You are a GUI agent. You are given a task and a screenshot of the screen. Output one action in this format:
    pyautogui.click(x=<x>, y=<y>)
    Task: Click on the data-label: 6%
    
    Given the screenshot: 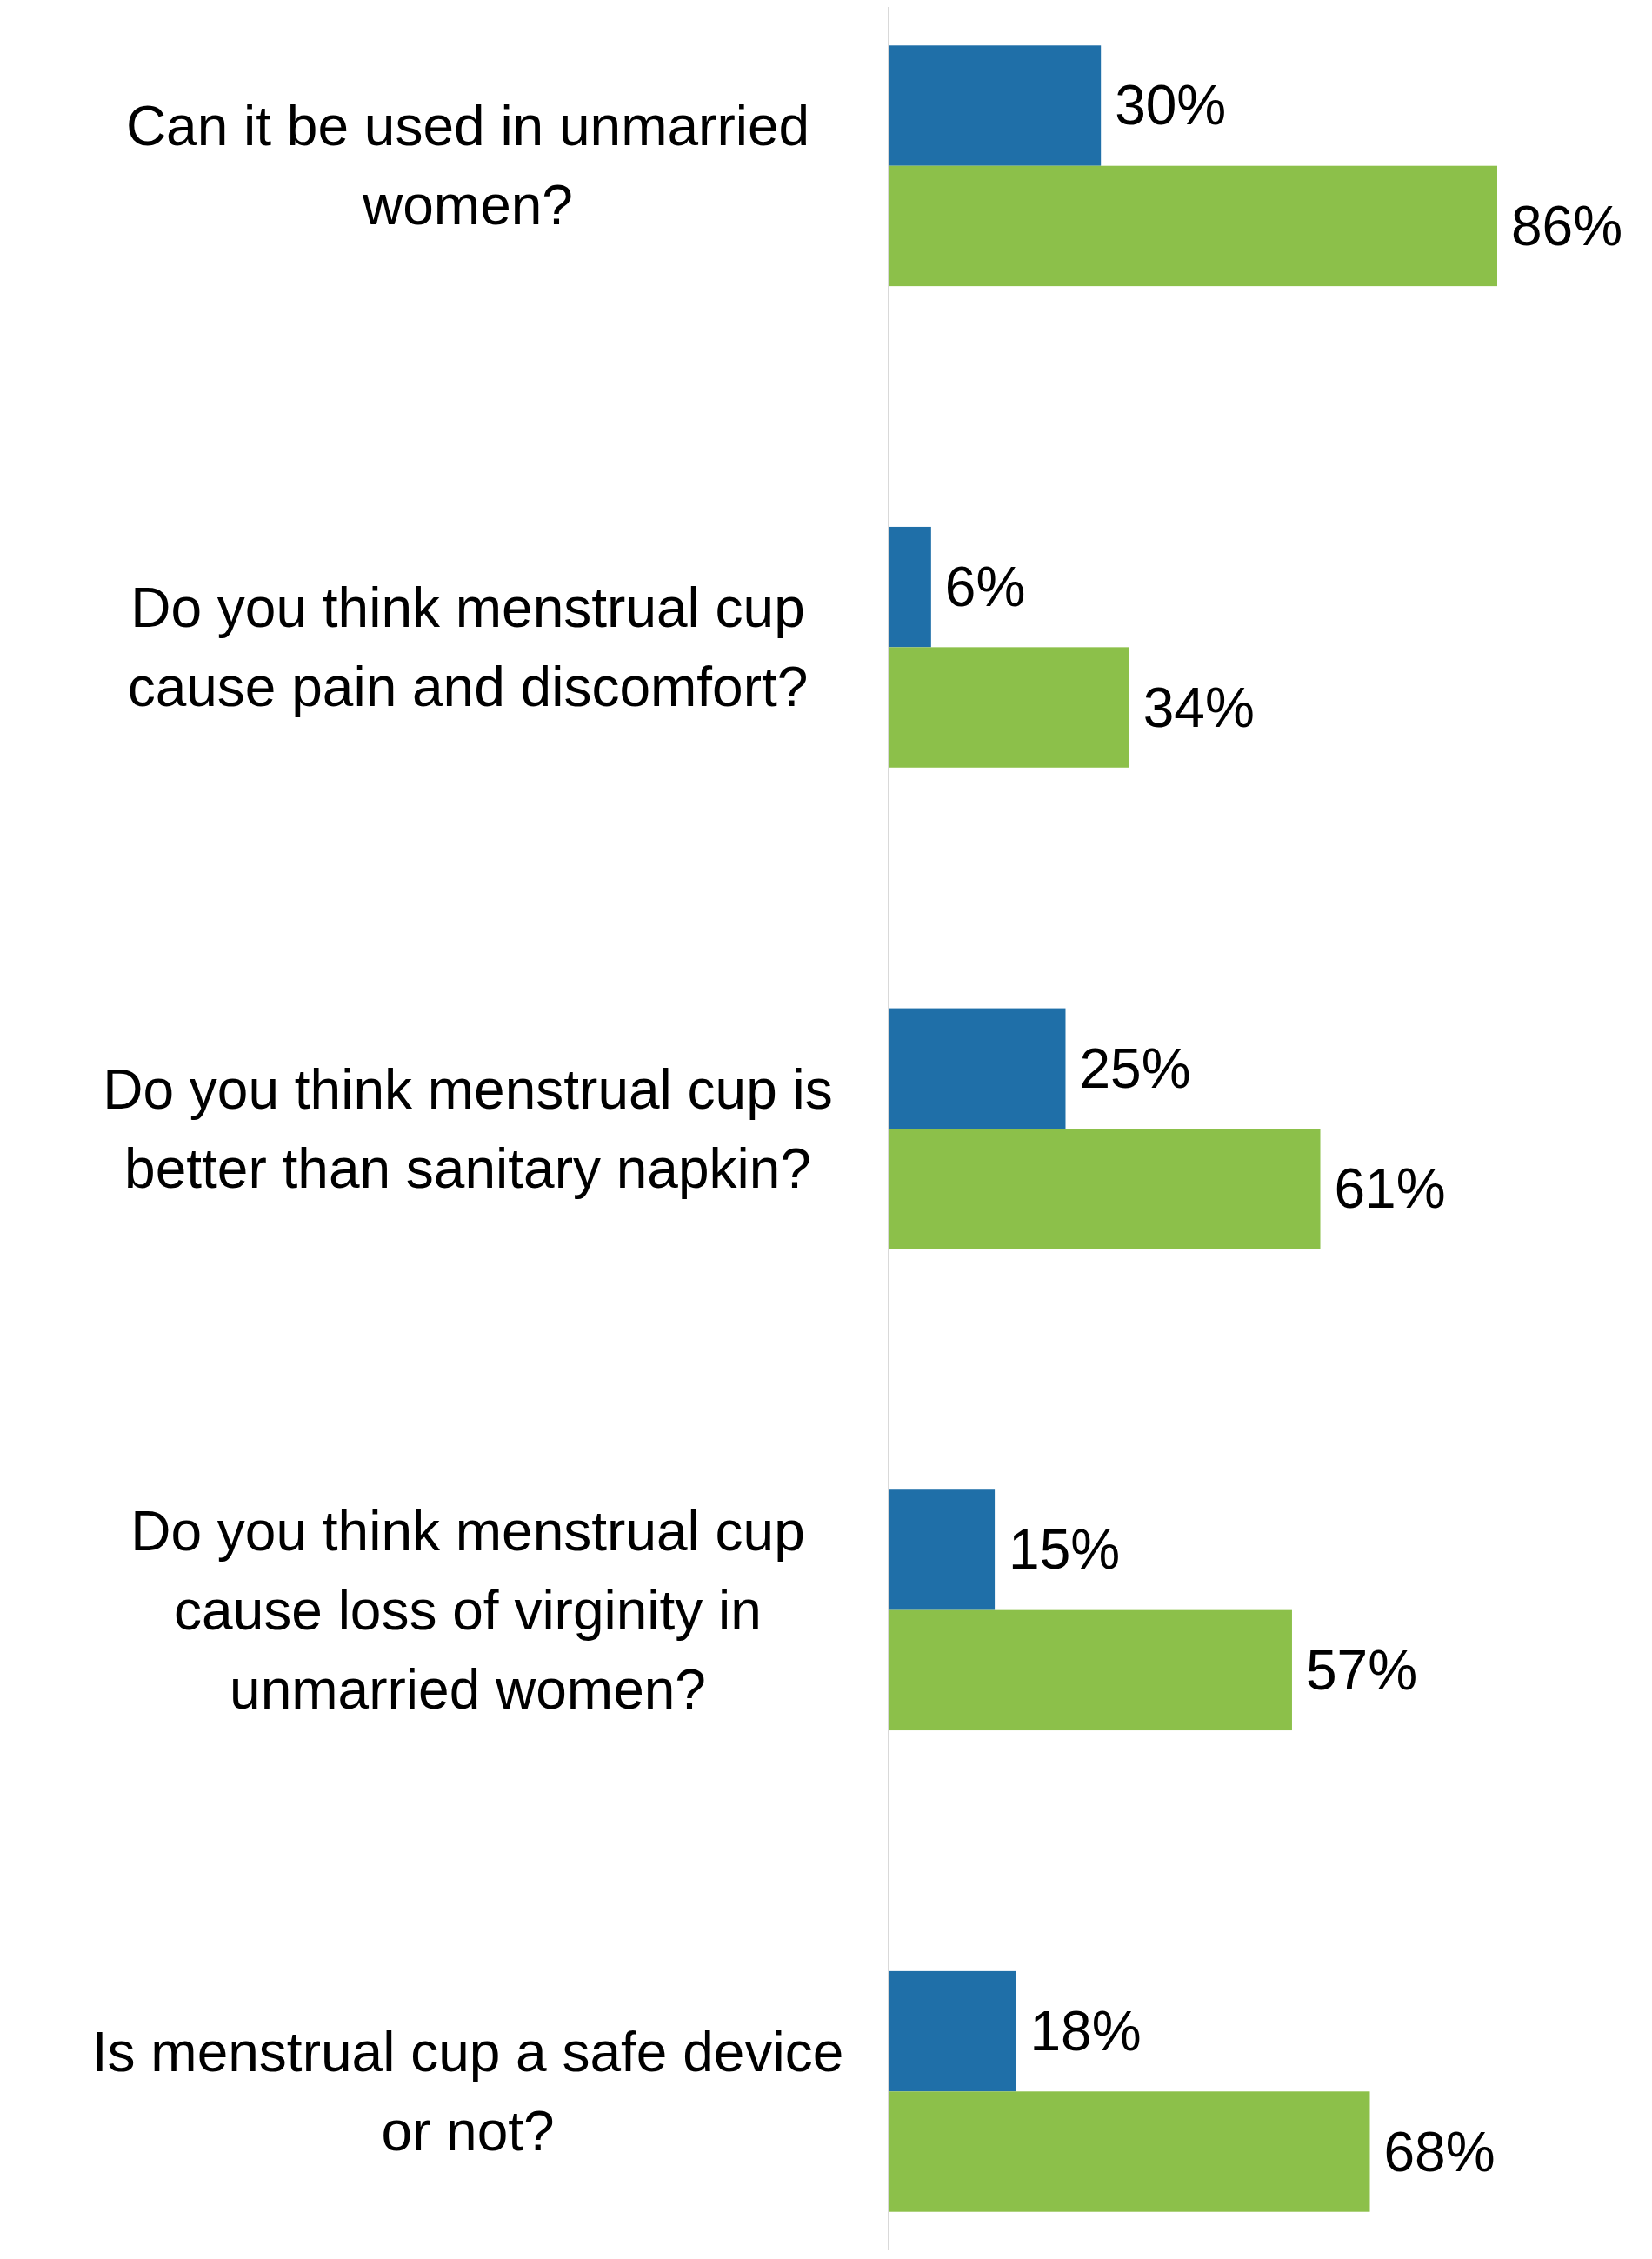 What is the action you would take?
    pyautogui.click(x=985, y=587)
    